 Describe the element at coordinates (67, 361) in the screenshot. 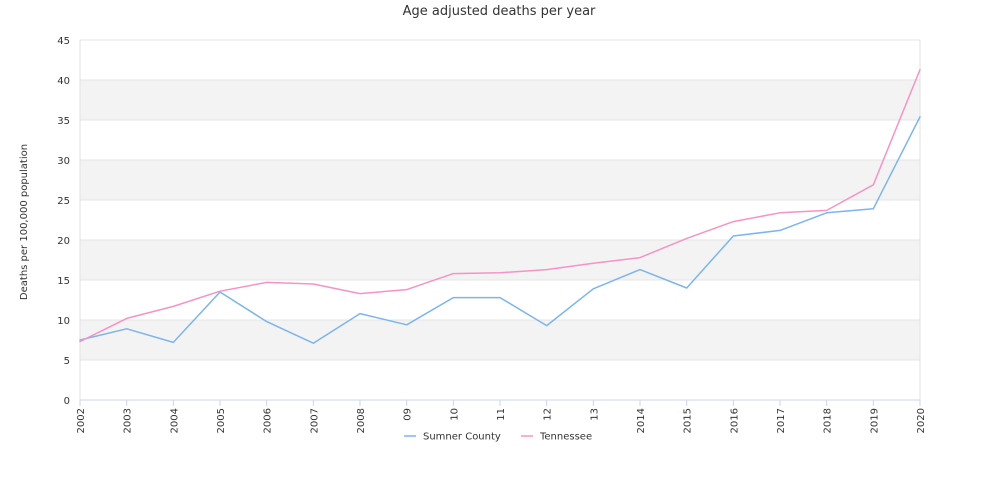

I see `y-tick-label: 5` at that location.